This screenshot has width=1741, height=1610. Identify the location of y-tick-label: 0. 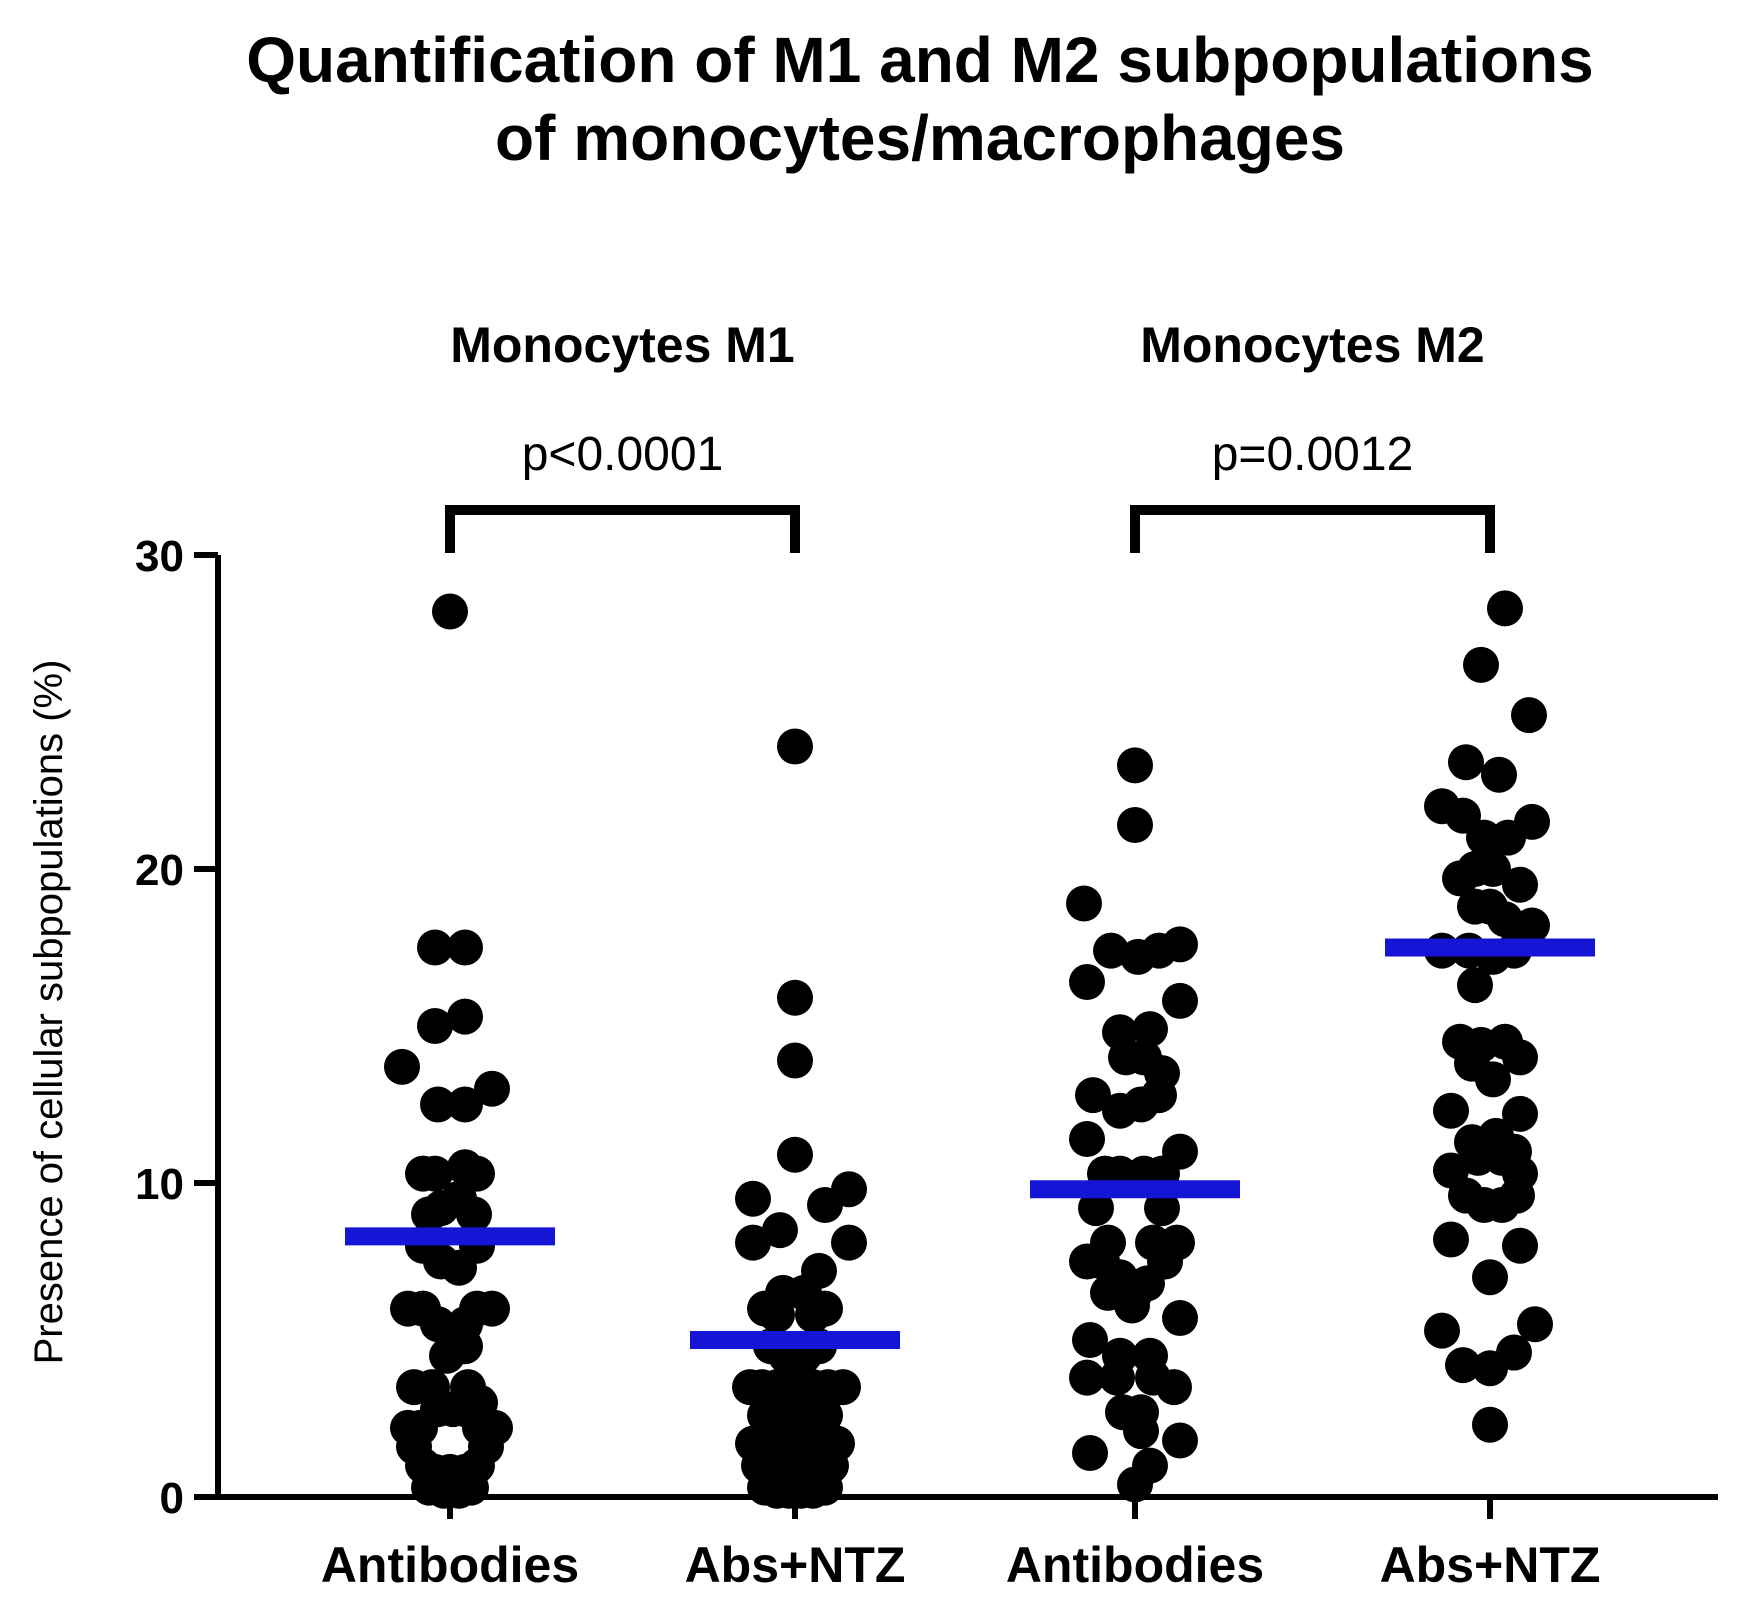
(172, 1498).